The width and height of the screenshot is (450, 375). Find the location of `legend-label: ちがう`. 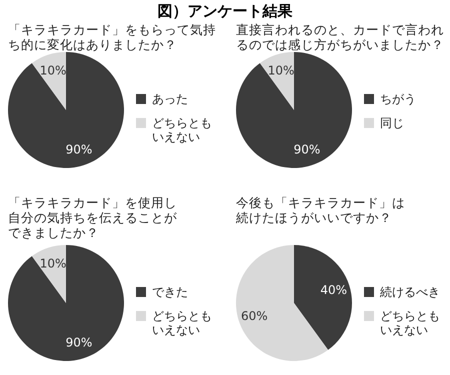

legend-label: ちがう is located at coordinates (398, 99).